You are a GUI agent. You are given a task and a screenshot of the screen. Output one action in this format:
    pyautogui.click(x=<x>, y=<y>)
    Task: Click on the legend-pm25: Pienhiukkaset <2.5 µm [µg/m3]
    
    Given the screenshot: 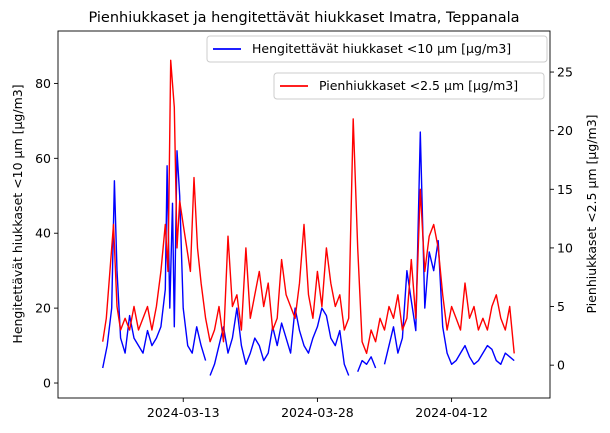 What is the action you would take?
    pyautogui.click(x=409, y=86)
    